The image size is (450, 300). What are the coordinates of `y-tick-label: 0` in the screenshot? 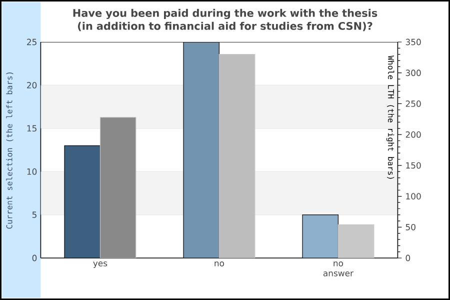 It's located at (34, 258).